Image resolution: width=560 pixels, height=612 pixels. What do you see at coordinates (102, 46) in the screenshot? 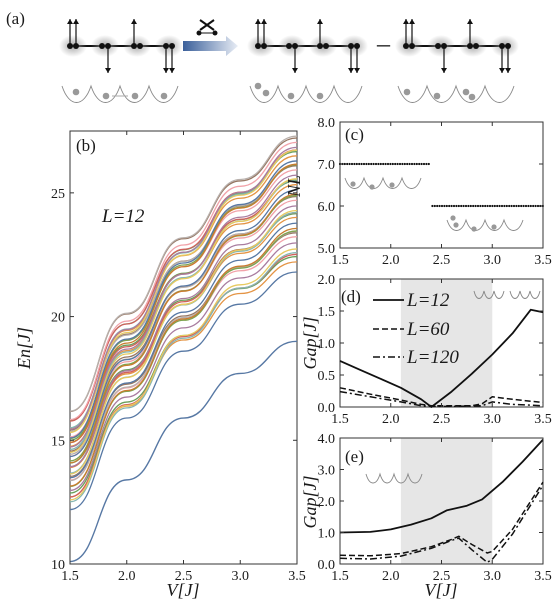
I see `spin-site` at bounding box center [102, 46].